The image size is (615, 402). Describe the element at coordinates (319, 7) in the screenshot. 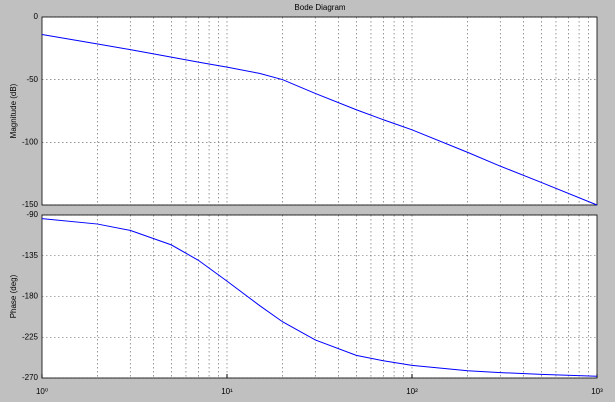

I see `chart-title: Bode Diagram` at that location.